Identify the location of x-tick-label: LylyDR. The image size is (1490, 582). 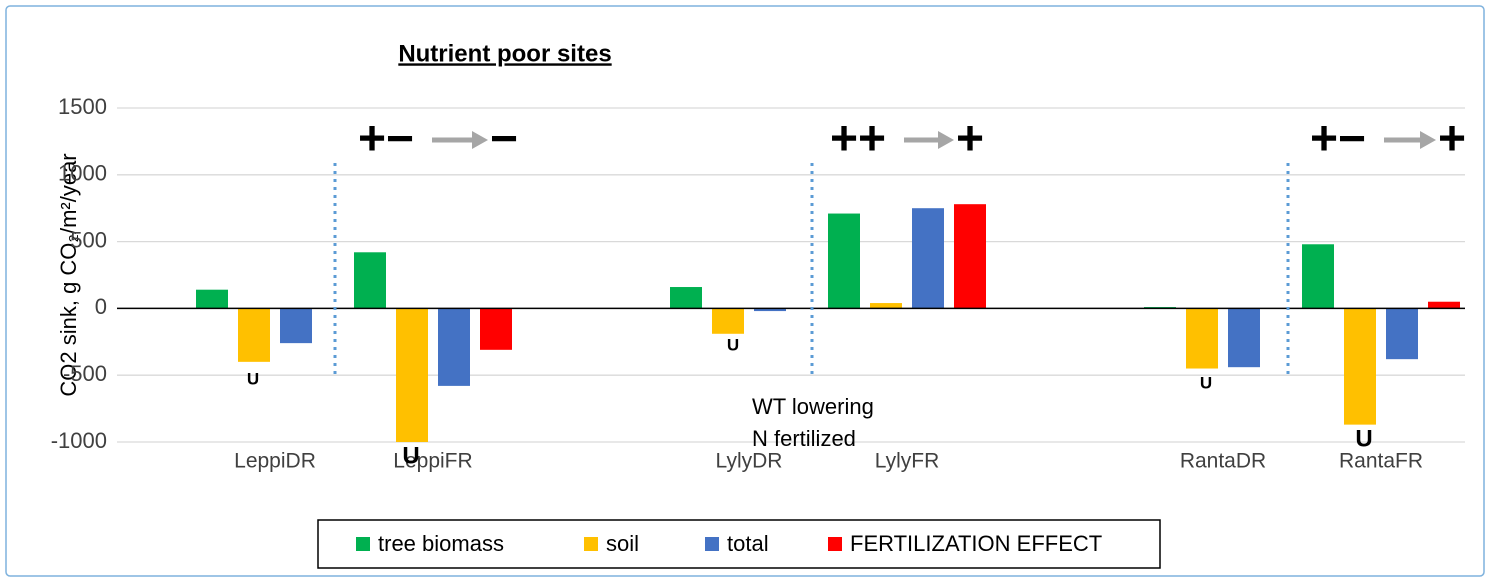
(749, 461).